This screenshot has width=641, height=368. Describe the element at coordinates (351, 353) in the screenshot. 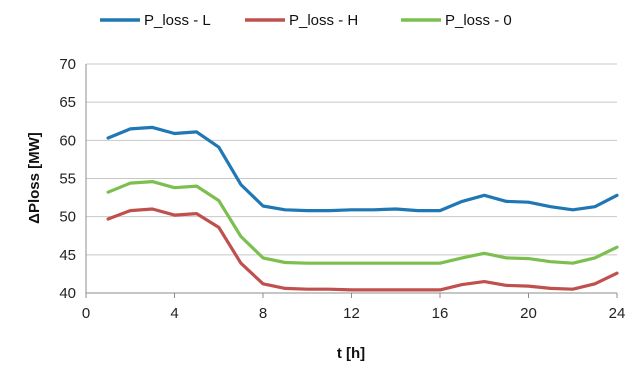

I see `x-axis-title: t [h]` at that location.